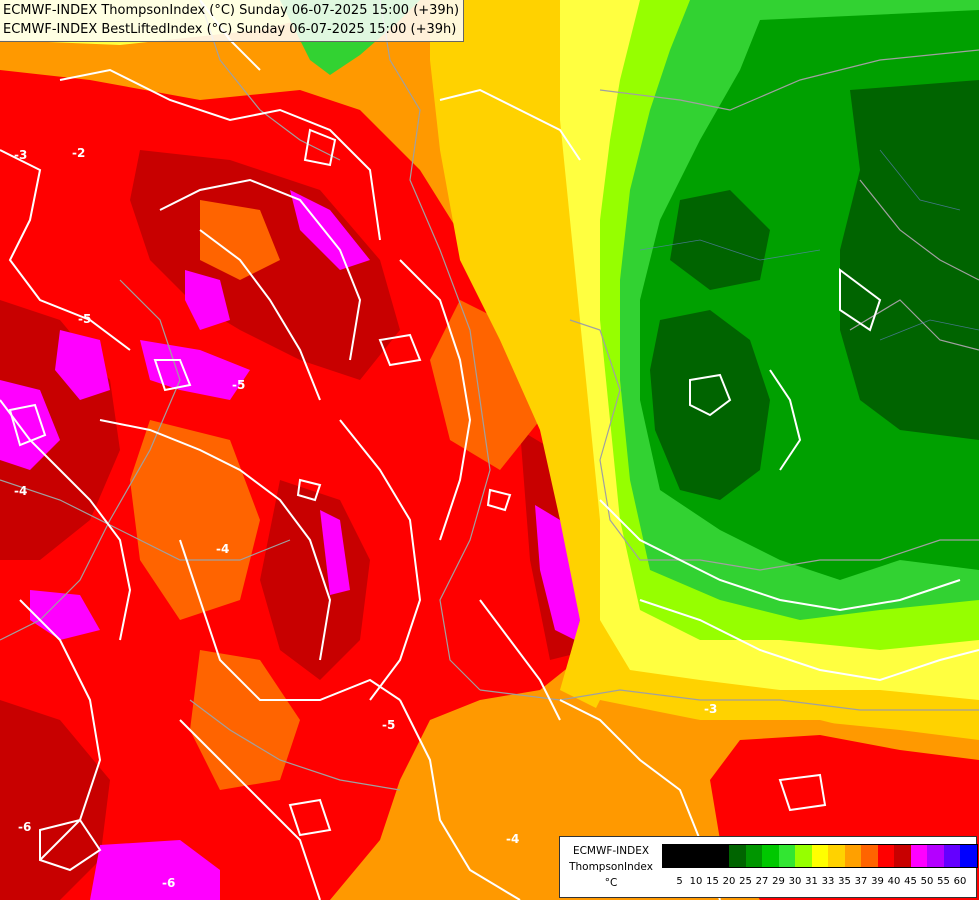 The height and width of the screenshot is (900, 979). Describe the element at coordinates (877, 881) in the screenshot. I see `legend-tick-label: 39` at that location.